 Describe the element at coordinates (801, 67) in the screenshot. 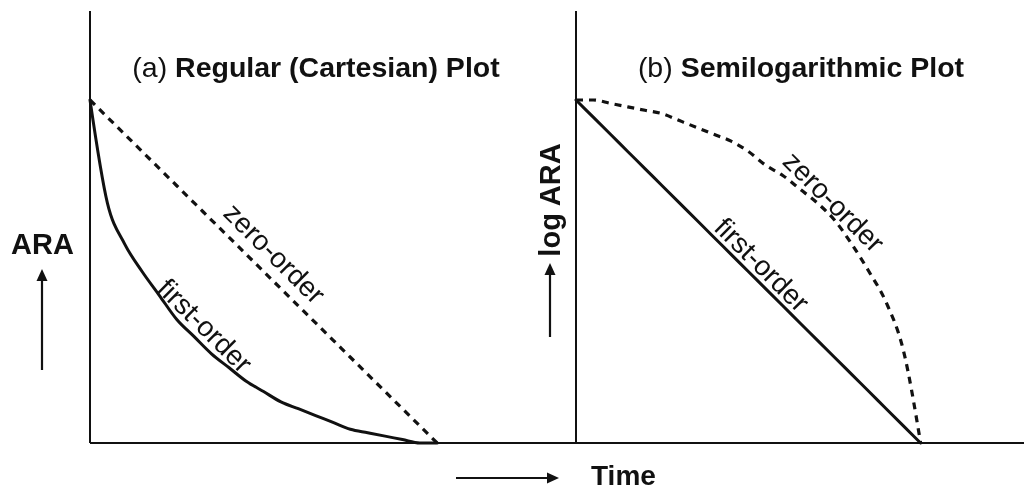

I see `chart-title: (b) Semilogarithmic Plot` at that location.